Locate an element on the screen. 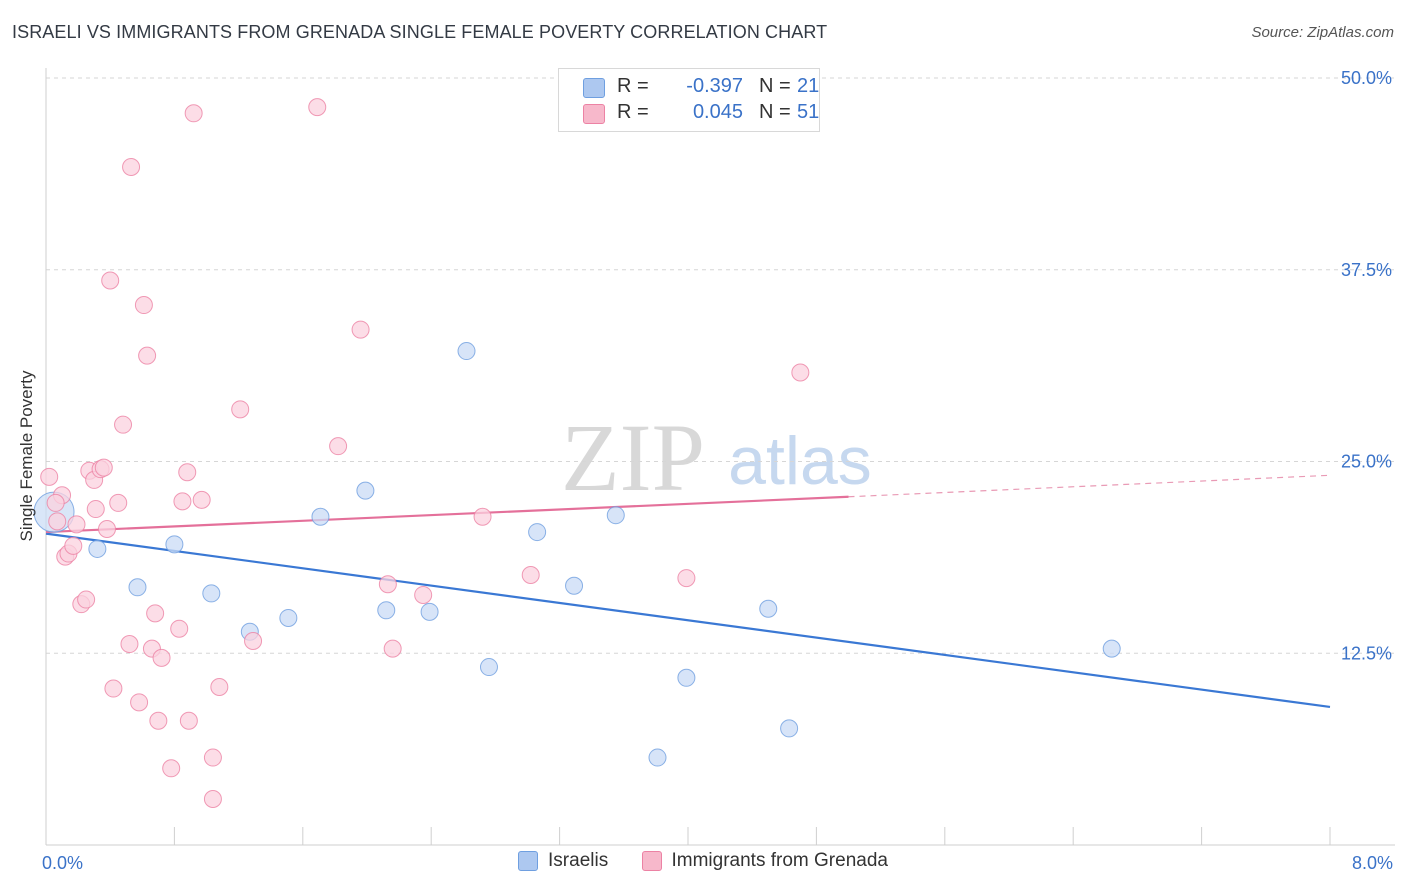 The height and width of the screenshot is (892, 1406). y-axis-label: Single Female Poverty is located at coordinates (26, 456).